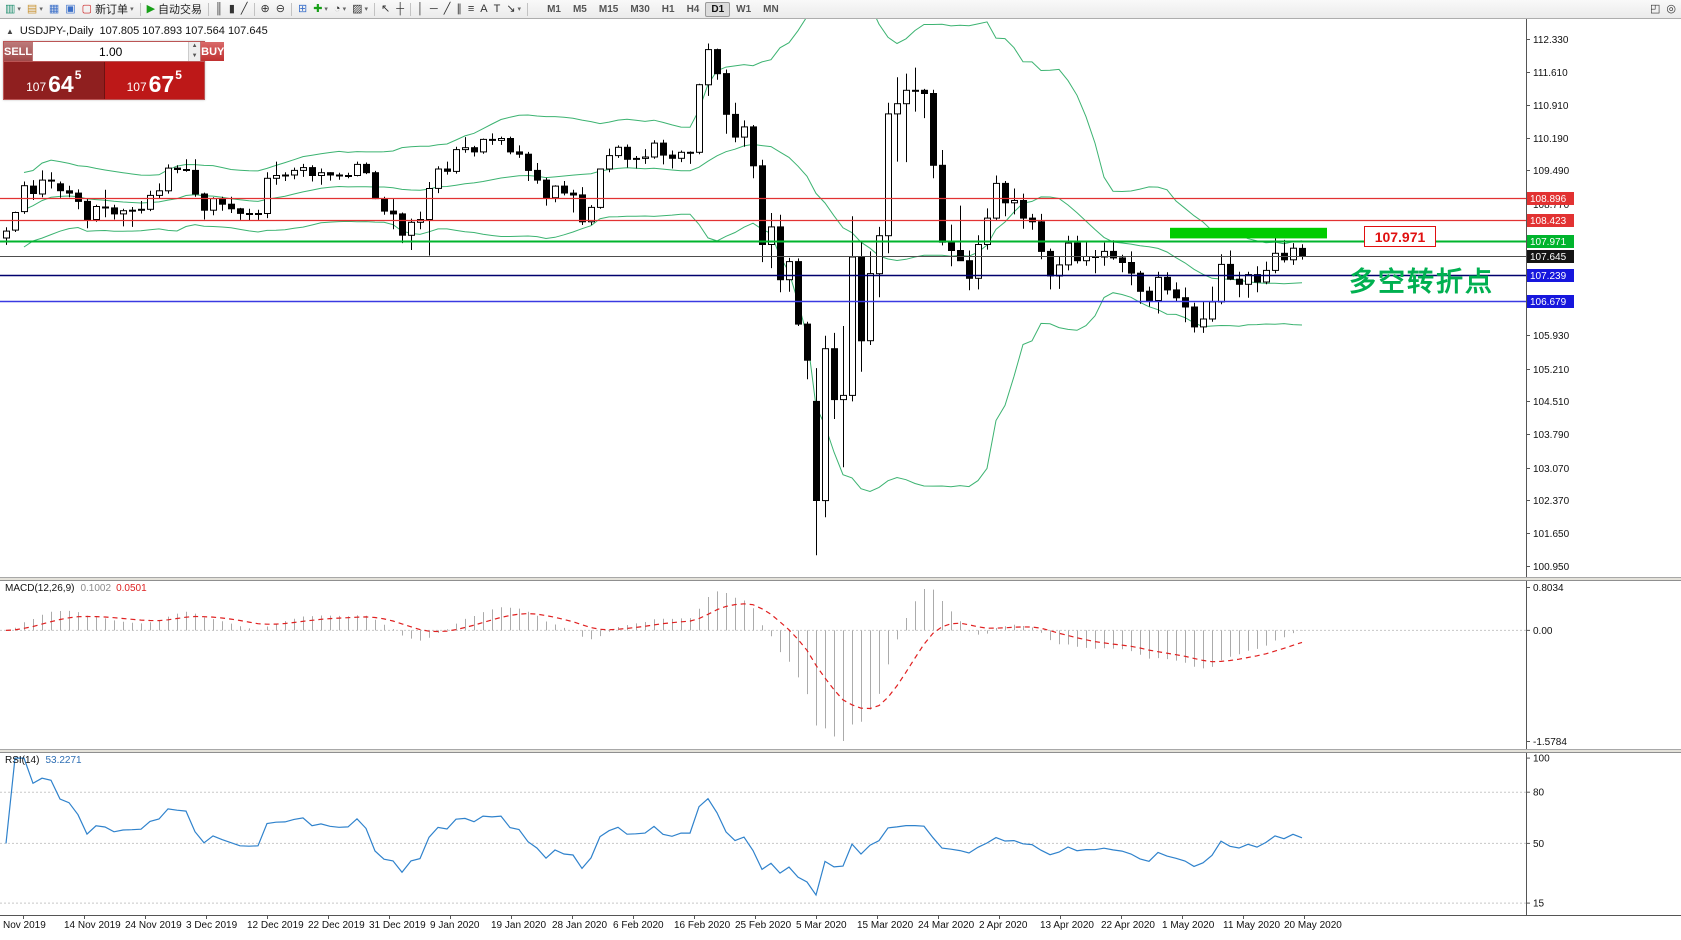  Describe the element at coordinates (10, 31) in the screenshot. I see `one-click-collapse-icon: ▲` at that location.